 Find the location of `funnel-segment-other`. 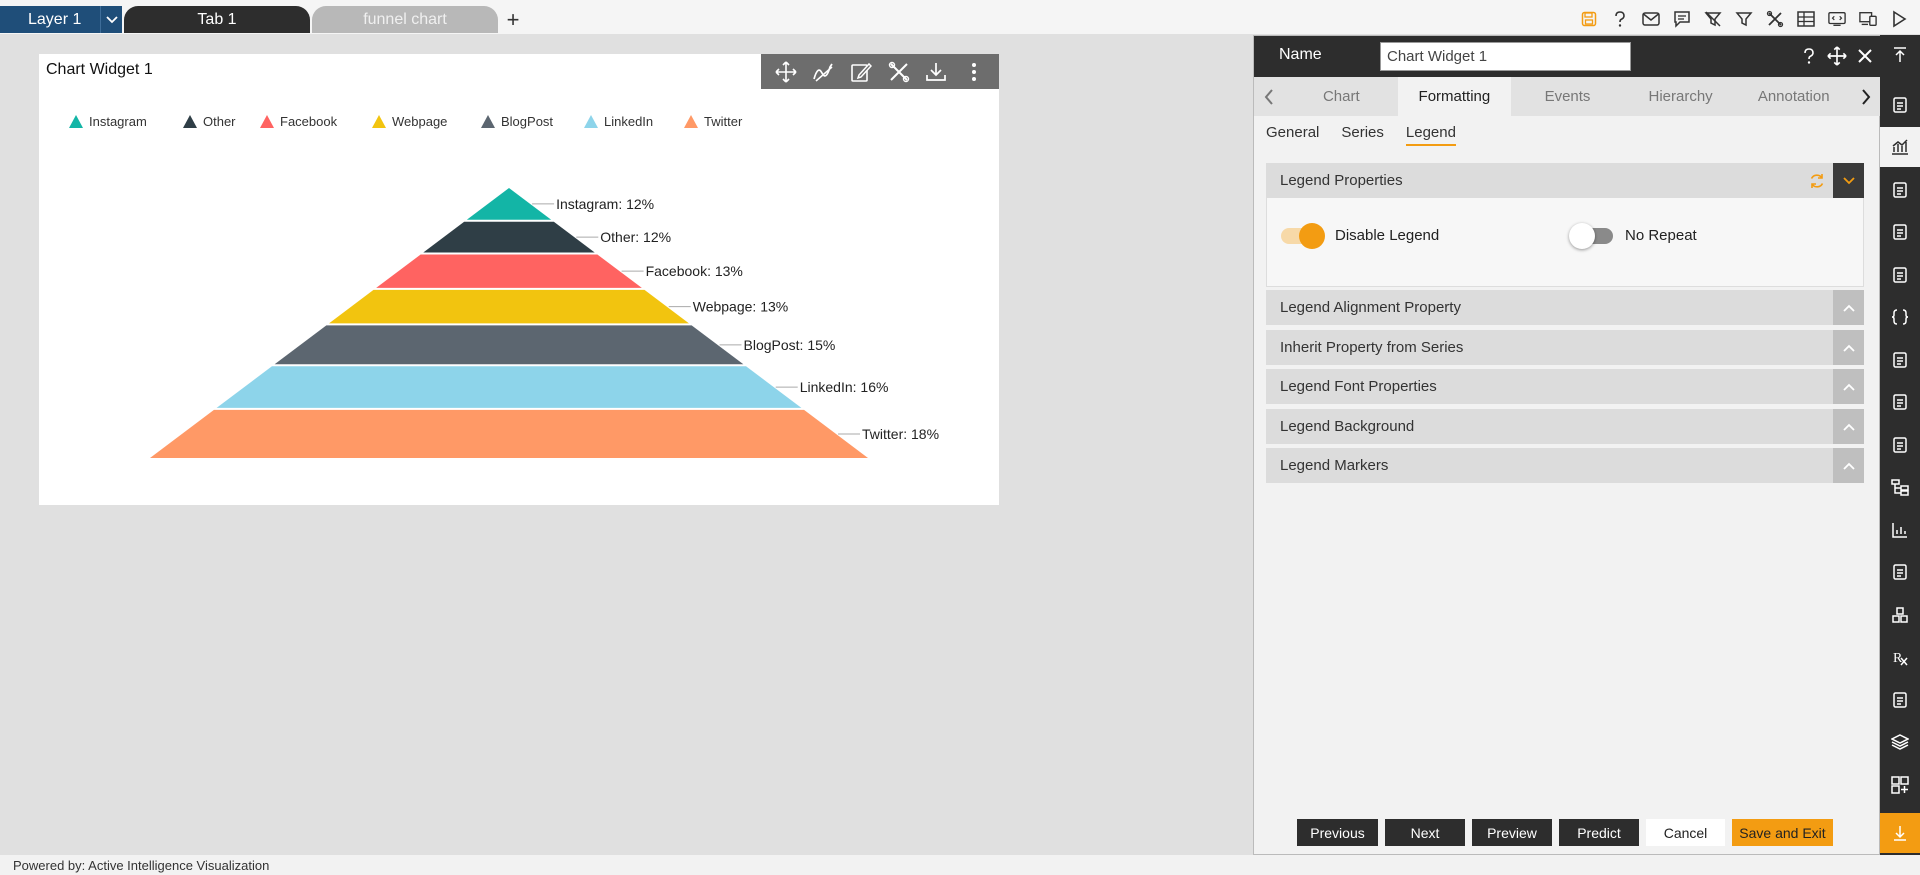

funnel-segment-other is located at coordinates (509, 237).